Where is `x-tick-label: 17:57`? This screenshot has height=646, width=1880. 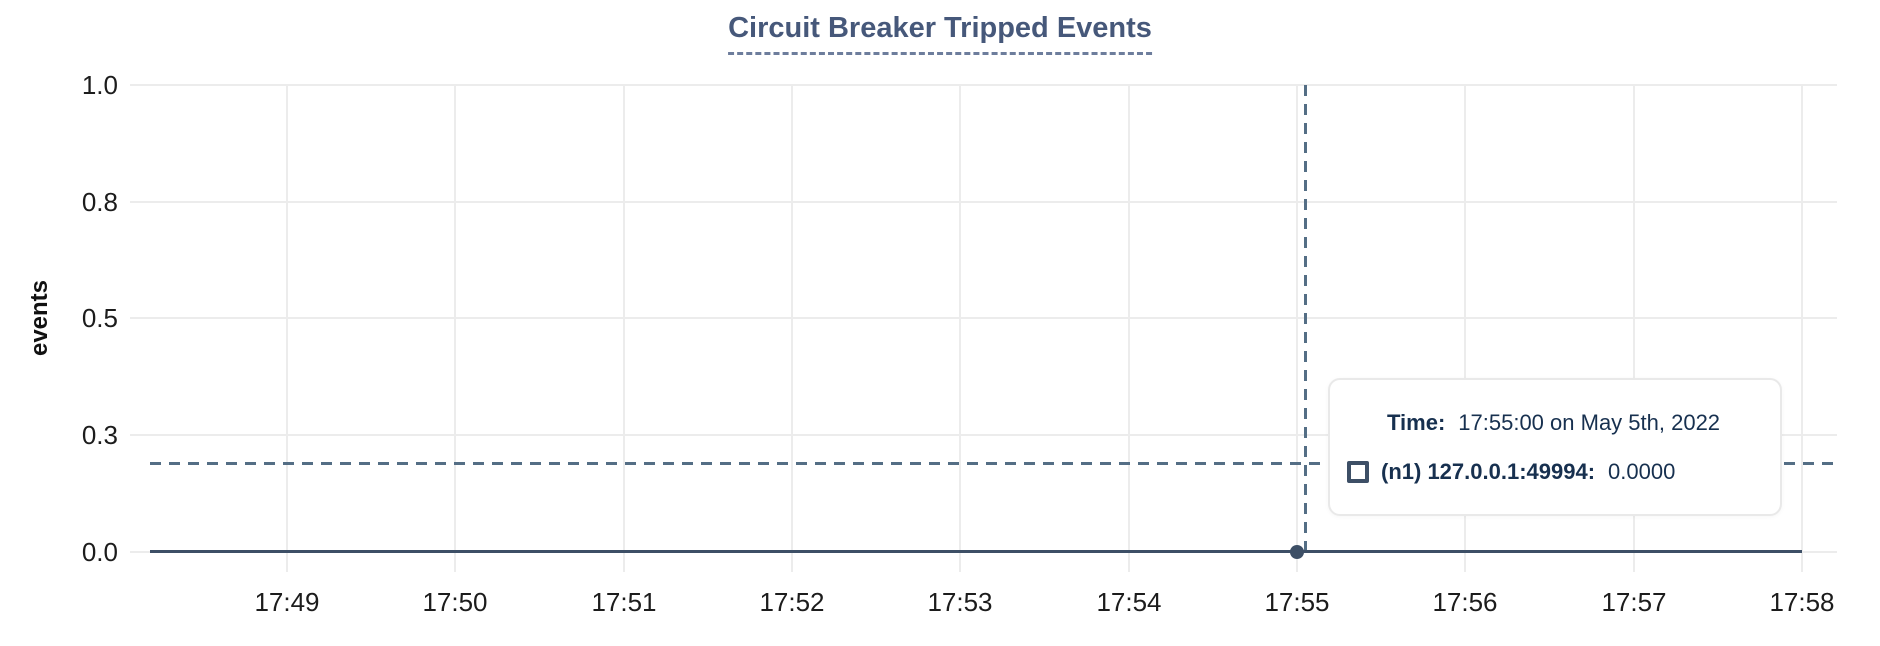
x-tick-label: 17:57 is located at coordinates (1634, 602).